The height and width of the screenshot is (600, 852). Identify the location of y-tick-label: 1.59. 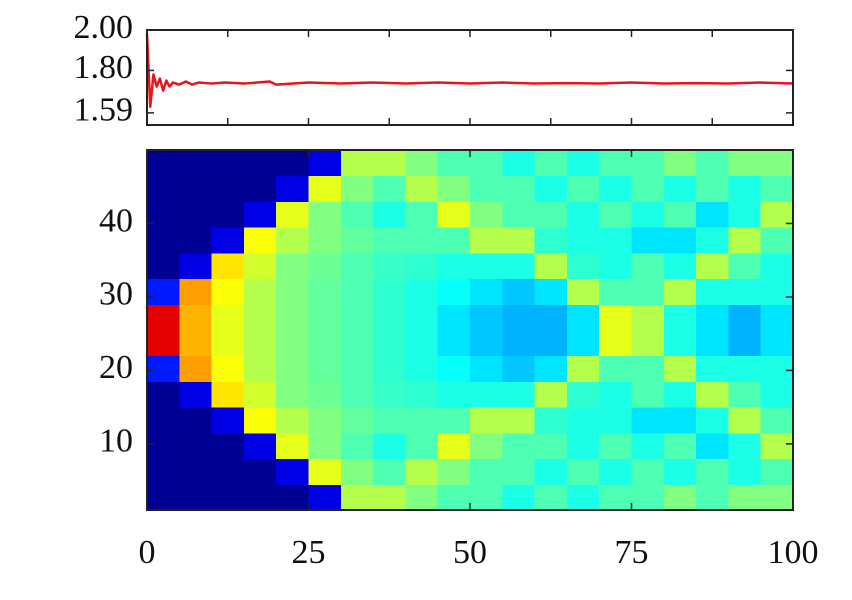
(104, 110).